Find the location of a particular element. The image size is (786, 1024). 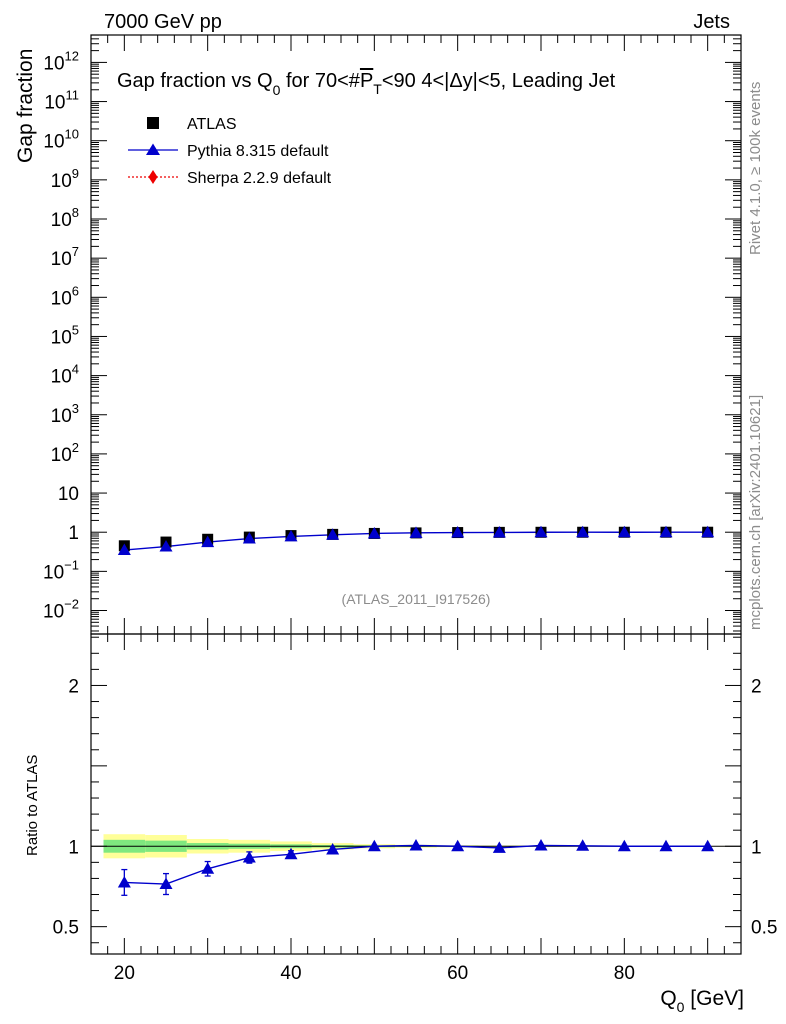

main-y-tick-label: 10 is located at coordinates (68, 494).